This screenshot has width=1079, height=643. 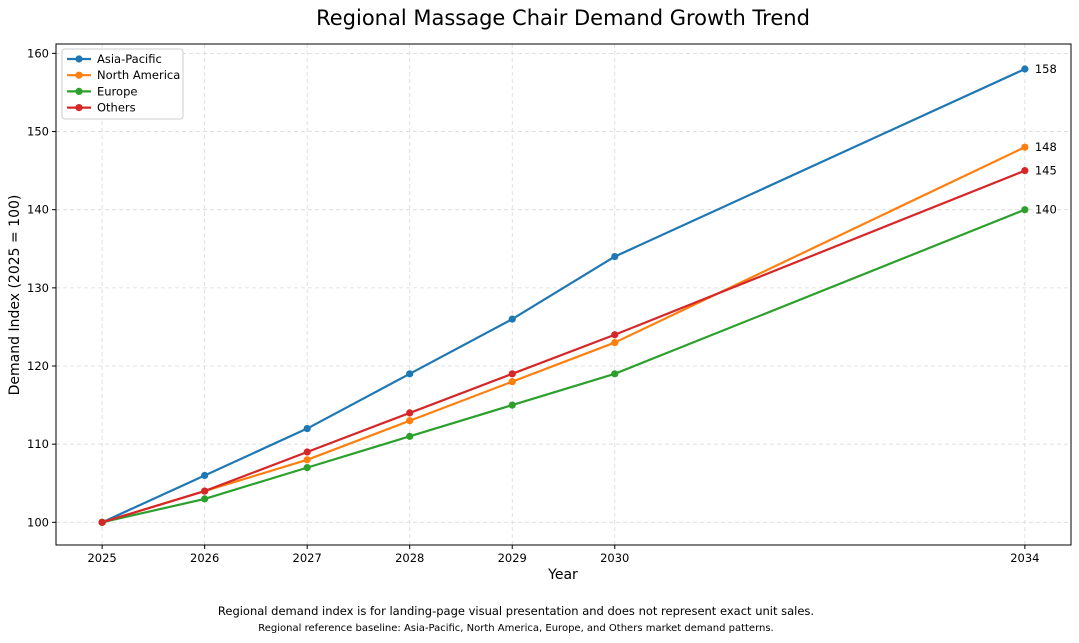 What do you see at coordinates (79, 75) in the screenshot?
I see `legend-marker-north-america` at bounding box center [79, 75].